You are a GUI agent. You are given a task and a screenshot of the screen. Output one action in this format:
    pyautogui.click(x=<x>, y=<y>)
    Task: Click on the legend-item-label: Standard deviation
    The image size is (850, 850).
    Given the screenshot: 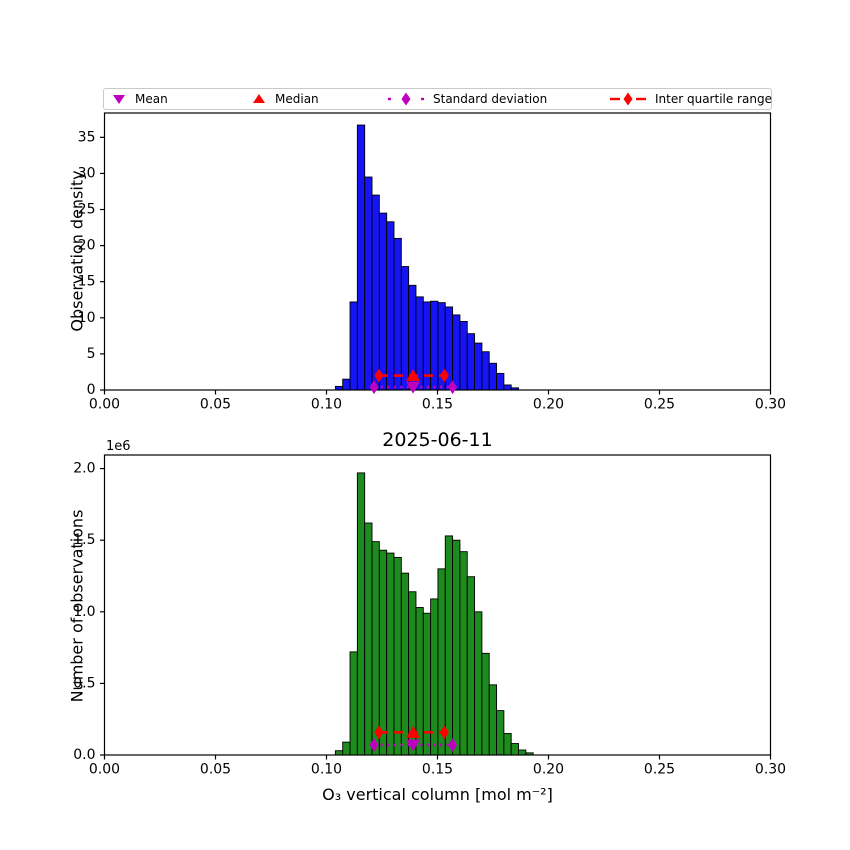 What is the action you would take?
    pyautogui.click(x=490, y=99)
    